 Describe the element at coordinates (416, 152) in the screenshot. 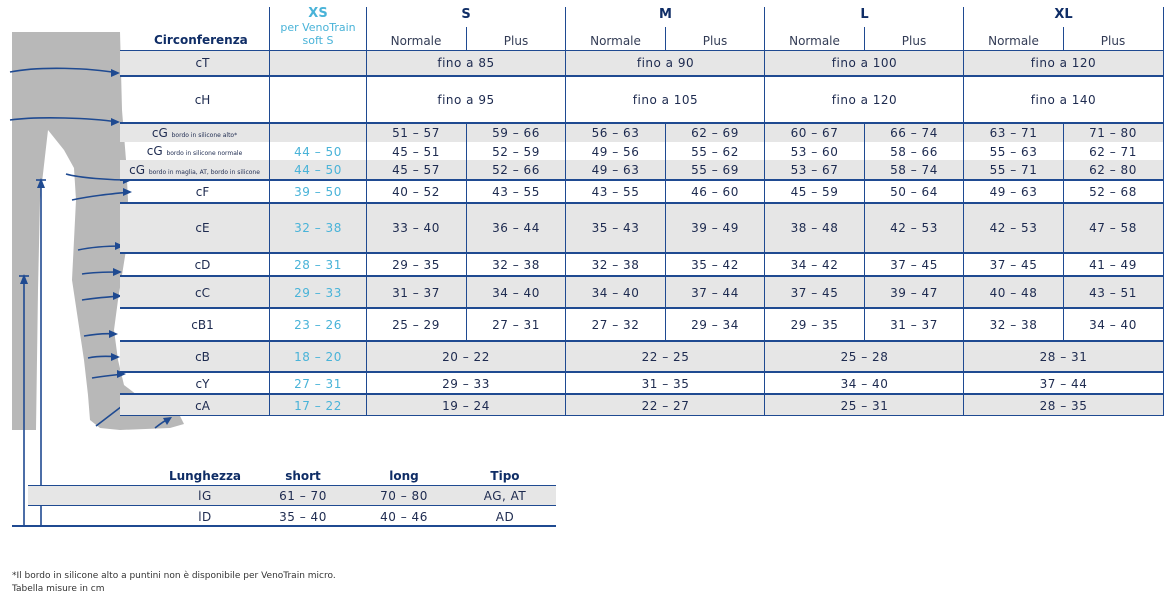

I see `table-cell: 45 – 51` at that location.